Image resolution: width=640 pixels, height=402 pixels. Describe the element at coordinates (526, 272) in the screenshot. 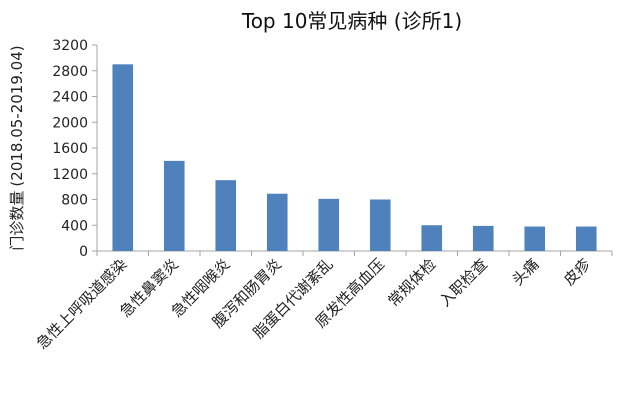

I see `x-tick-label: 头痛` at that location.